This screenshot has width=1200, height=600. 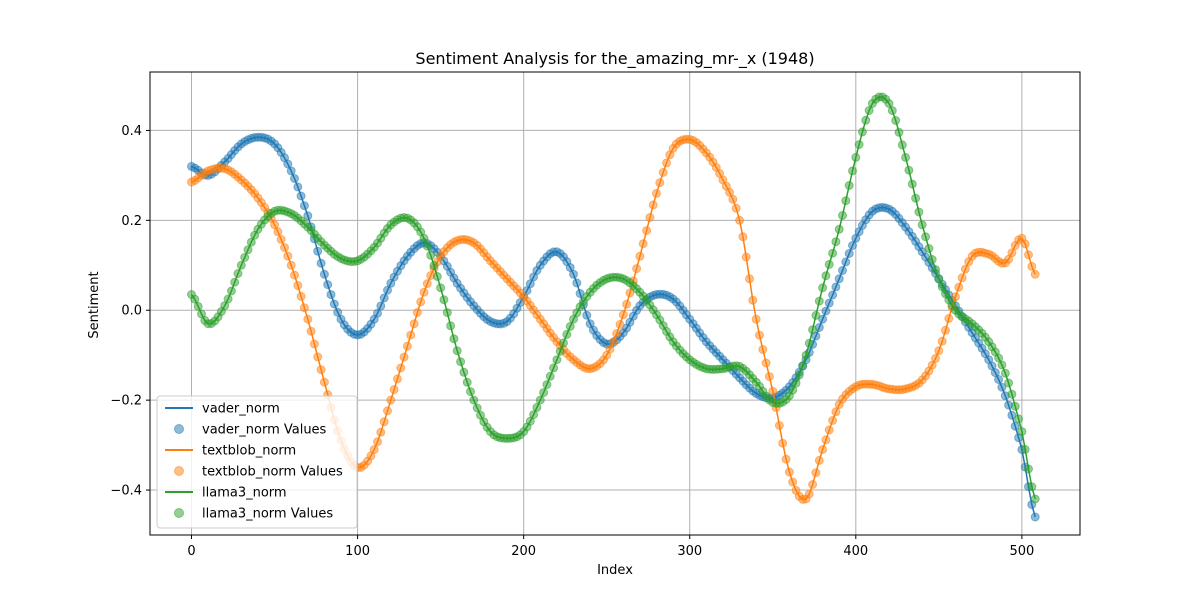 I want to click on x-tick-label: 500, so click(x=1021, y=551).